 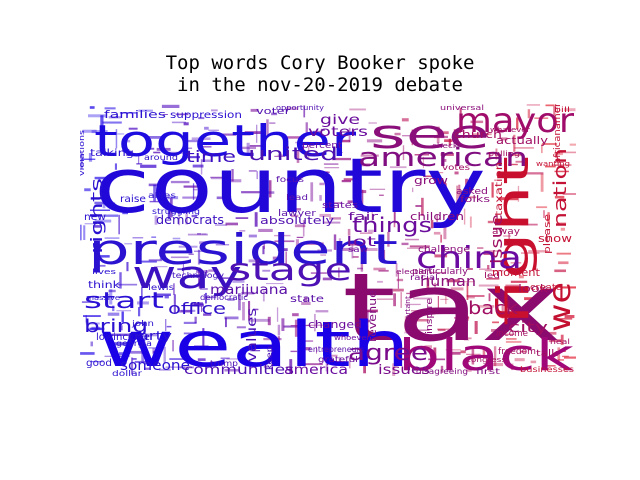 I want to click on word-state: state, so click(x=307, y=299).